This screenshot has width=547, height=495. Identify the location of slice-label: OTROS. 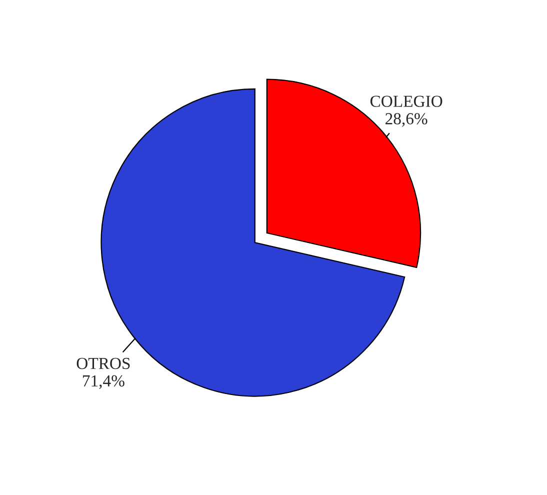
(103, 364).